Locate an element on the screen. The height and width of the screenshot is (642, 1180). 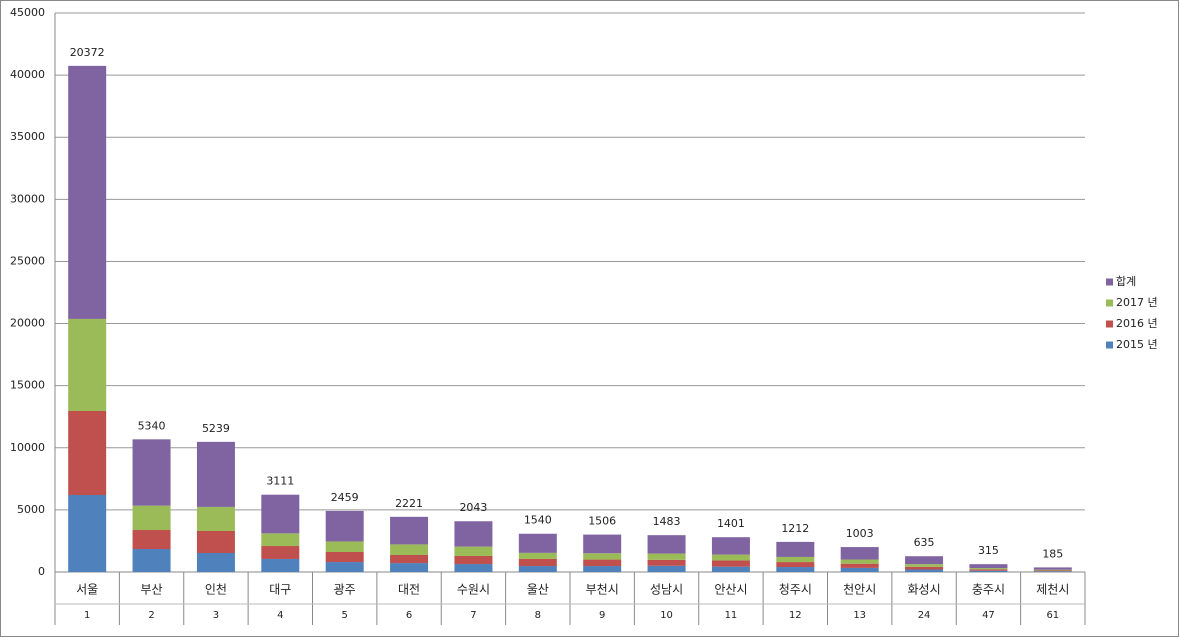
data-label: 1506 is located at coordinates (602, 521).